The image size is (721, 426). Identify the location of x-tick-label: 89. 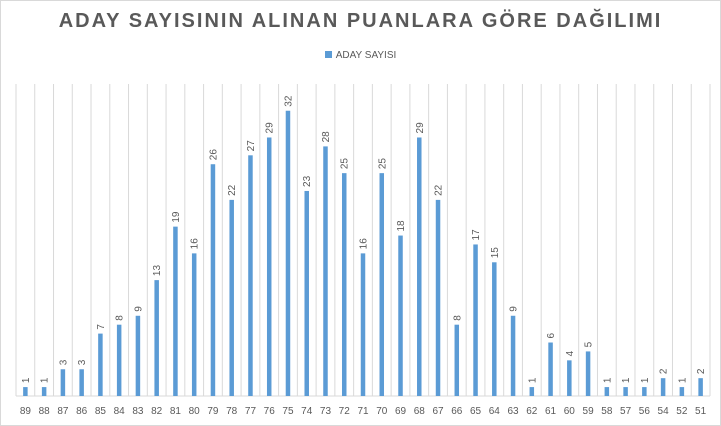
(26, 411).